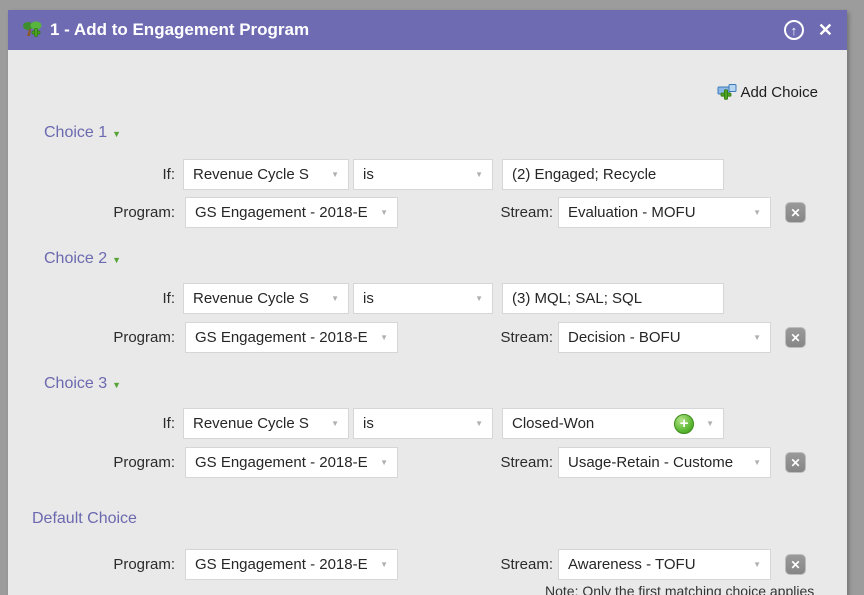  Describe the element at coordinates (180, 29) in the screenshot. I see `dialog-title: 1 - Add to Engagement Program` at that location.